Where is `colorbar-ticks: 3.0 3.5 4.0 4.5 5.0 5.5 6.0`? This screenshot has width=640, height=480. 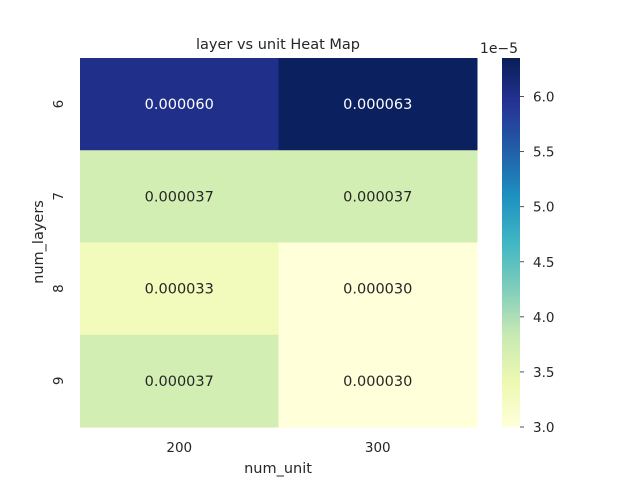 colorbar-ticks: 3.0 3.5 4.0 4.5 5.0 5.5 6.0 is located at coordinates (537, 263).